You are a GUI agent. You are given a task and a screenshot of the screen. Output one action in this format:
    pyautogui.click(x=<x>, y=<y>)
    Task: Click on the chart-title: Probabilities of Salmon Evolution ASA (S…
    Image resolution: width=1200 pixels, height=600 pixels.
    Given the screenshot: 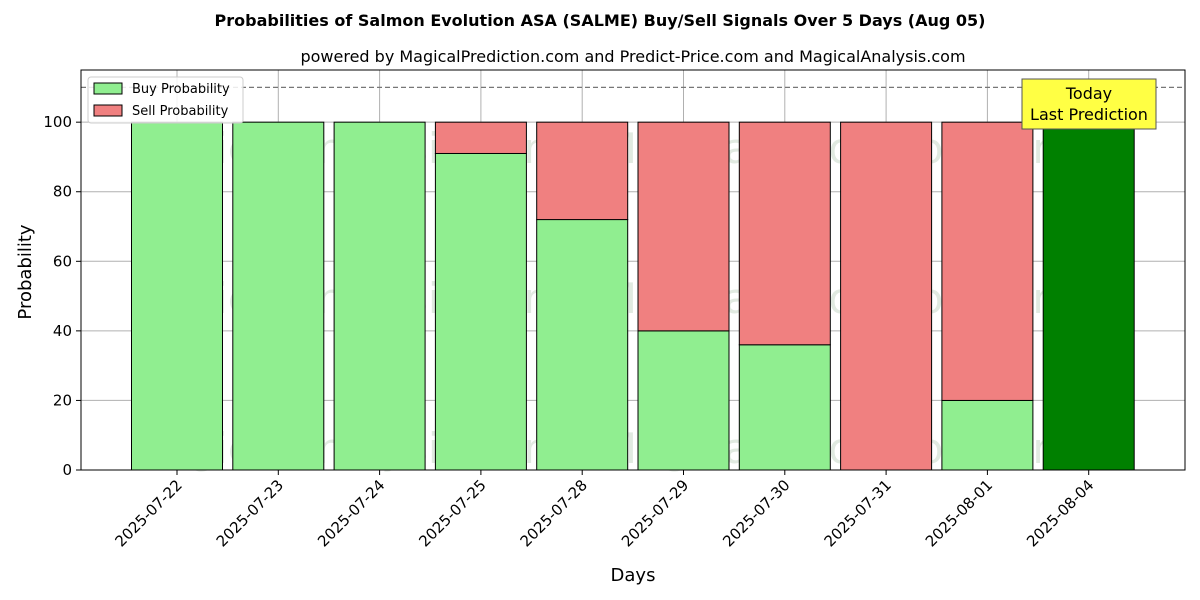 What is the action you would take?
    pyautogui.click(x=600, y=20)
    